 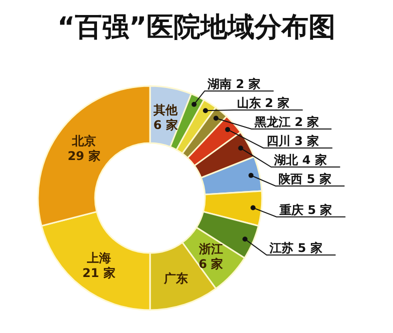 I want to click on data-label: 29 家, so click(x=84, y=155).